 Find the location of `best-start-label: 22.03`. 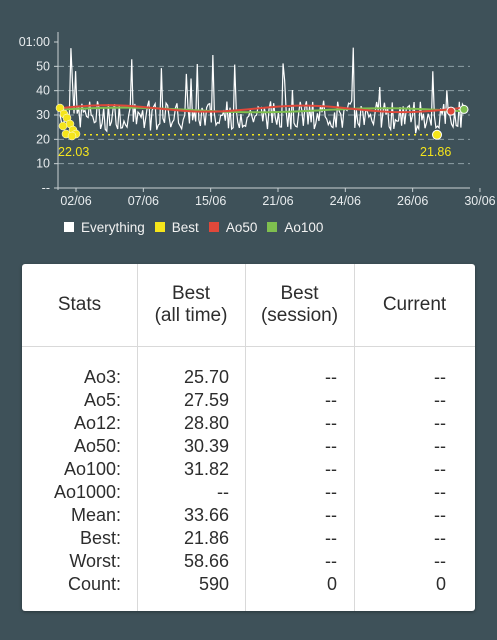

best-start-label: 22.03 is located at coordinates (73, 152).